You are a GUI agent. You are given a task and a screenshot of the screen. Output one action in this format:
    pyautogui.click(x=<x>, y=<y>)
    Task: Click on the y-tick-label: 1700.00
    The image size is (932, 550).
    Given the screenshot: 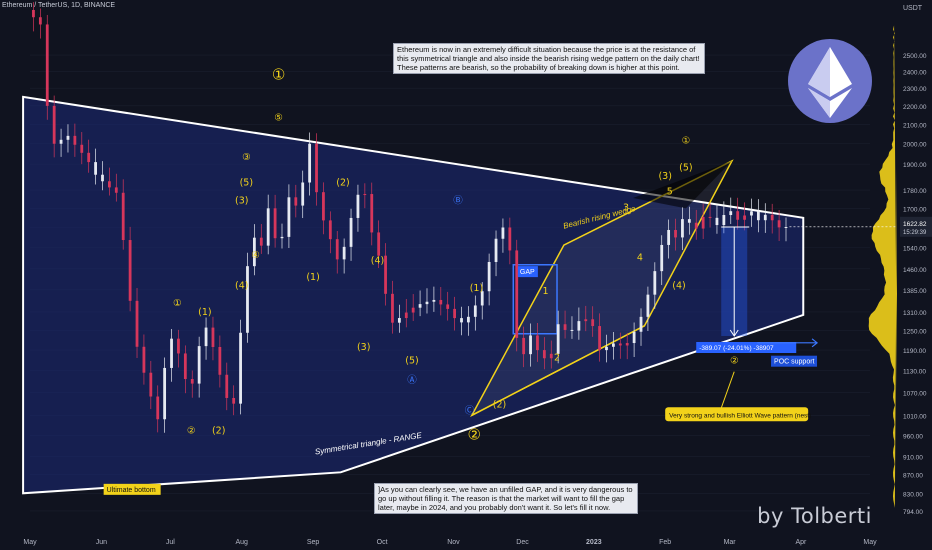 What is the action you would take?
    pyautogui.click(x=915, y=209)
    